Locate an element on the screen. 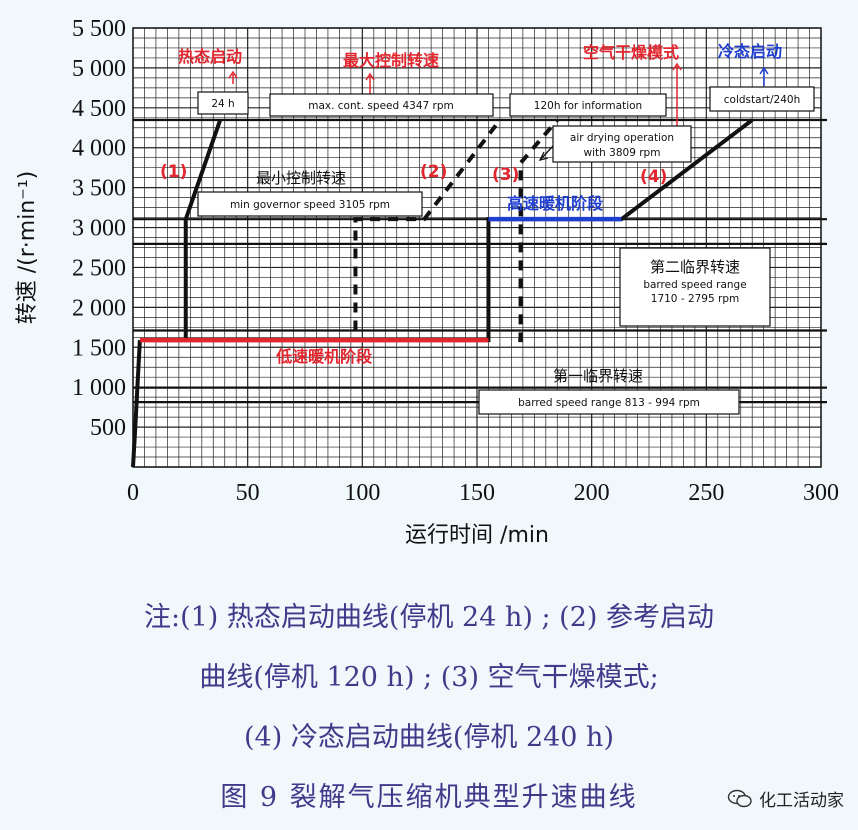 The image size is (858, 830). curve-4-label: (4) is located at coordinates (653, 177).